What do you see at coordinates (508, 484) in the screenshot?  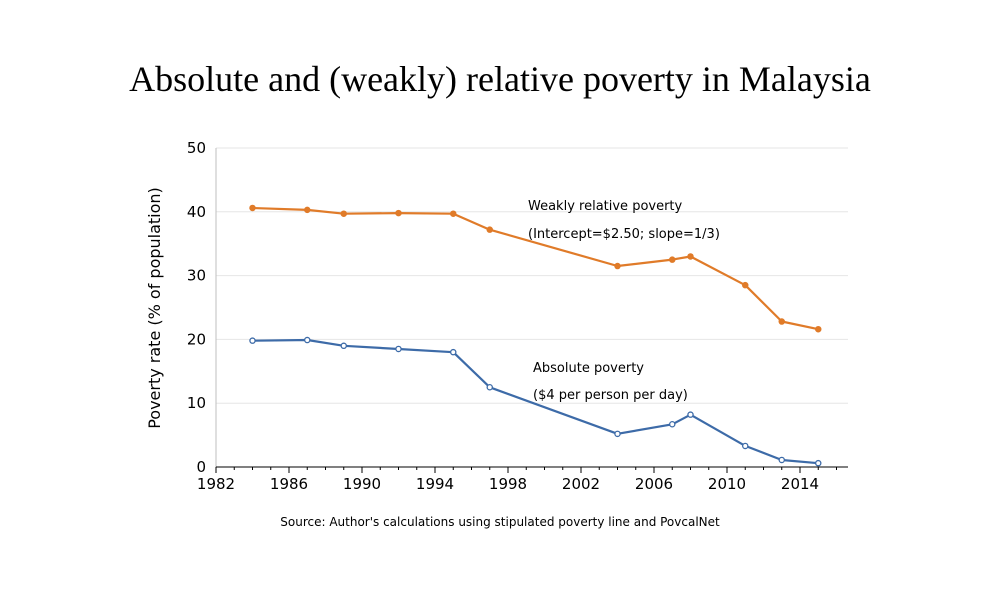 I see `x-tick-label: 1998` at bounding box center [508, 484].